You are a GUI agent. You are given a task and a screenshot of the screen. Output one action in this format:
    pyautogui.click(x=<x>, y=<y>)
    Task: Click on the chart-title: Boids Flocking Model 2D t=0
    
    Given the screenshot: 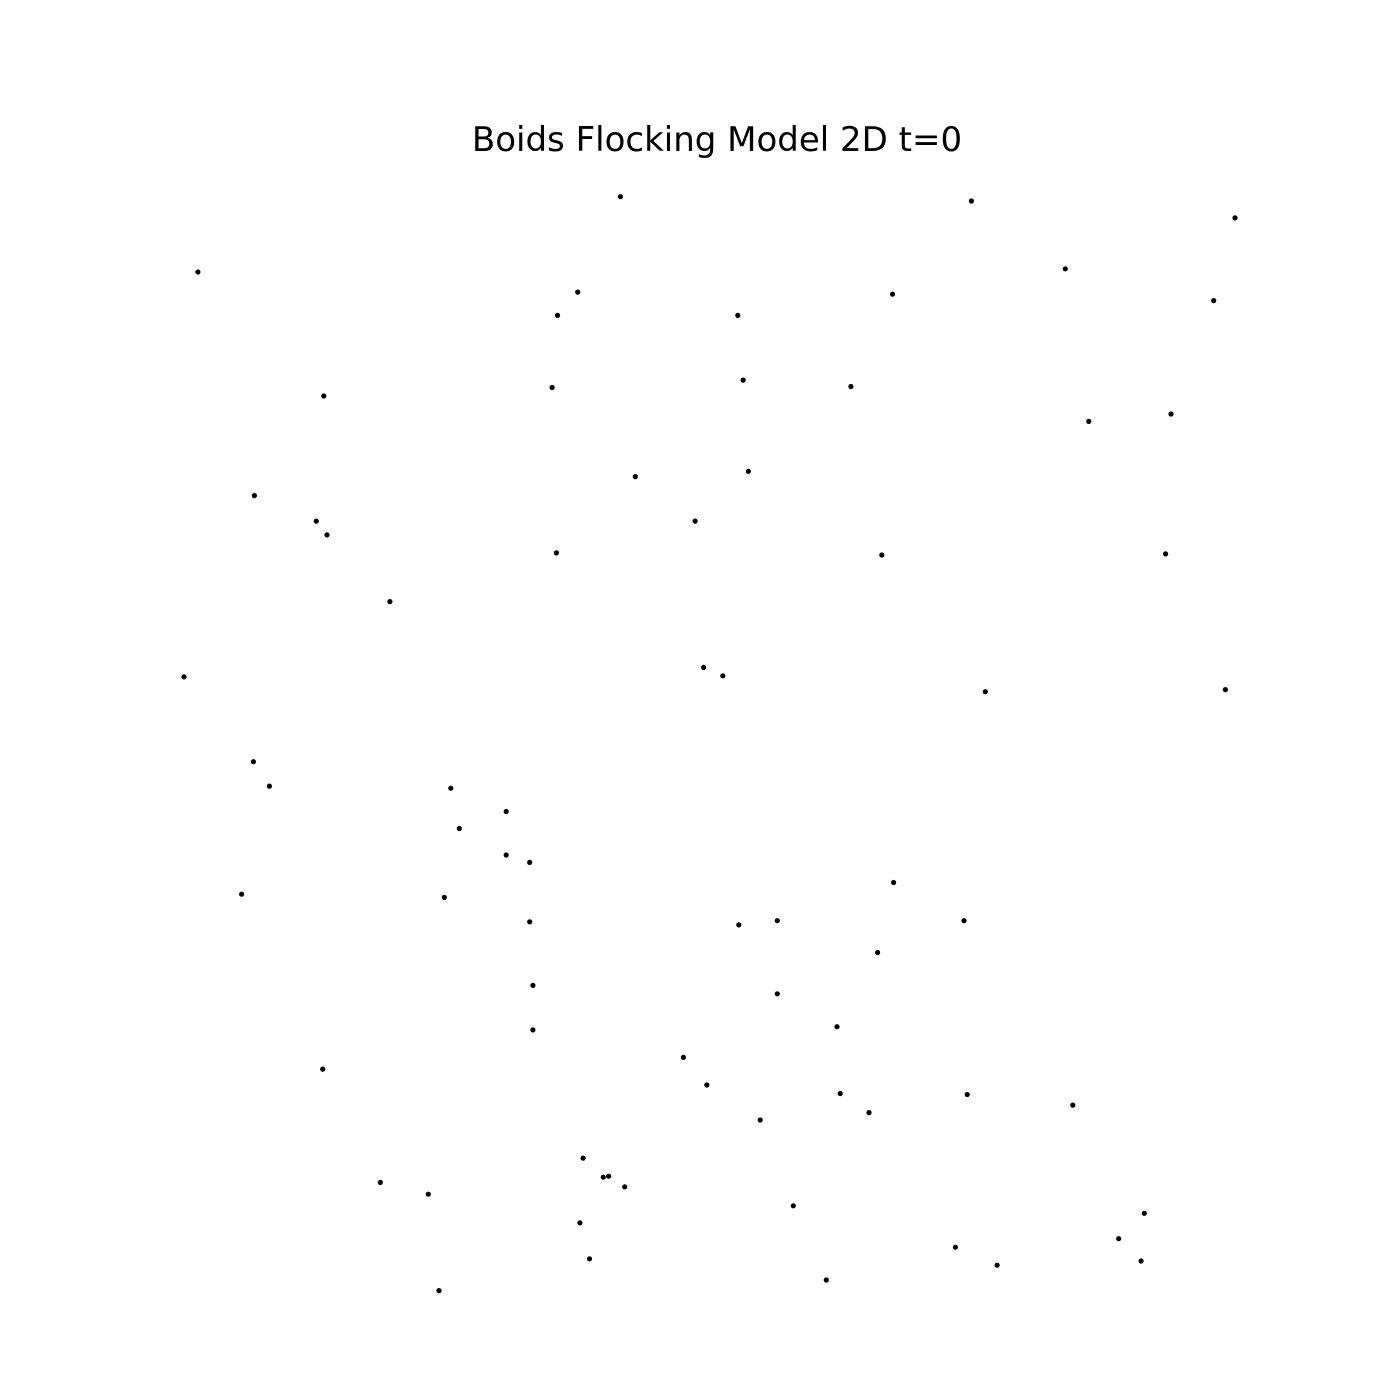 What is the action you would take?
    pyautogui.click(x=717, y=140)
    